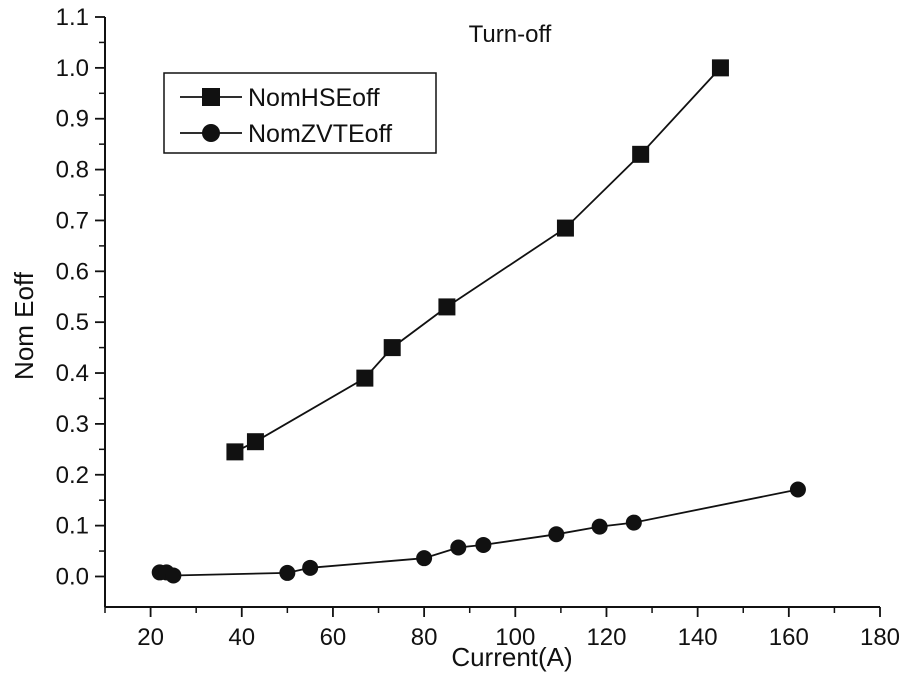  Describe the element at coordinates (300, 113) in the screenshot. I see `legend: NomHSEoff NomZVTEoff` at that location.